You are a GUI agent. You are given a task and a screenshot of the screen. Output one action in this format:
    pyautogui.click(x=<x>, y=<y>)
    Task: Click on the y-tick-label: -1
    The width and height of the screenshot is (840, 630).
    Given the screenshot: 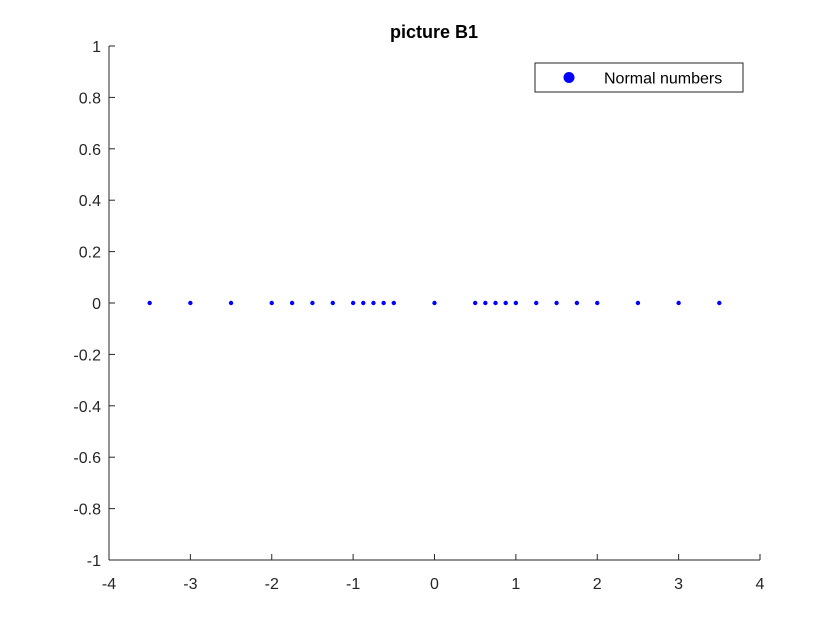 What is the action you would take?
    pyautogui.click(x=94, y=561)
    